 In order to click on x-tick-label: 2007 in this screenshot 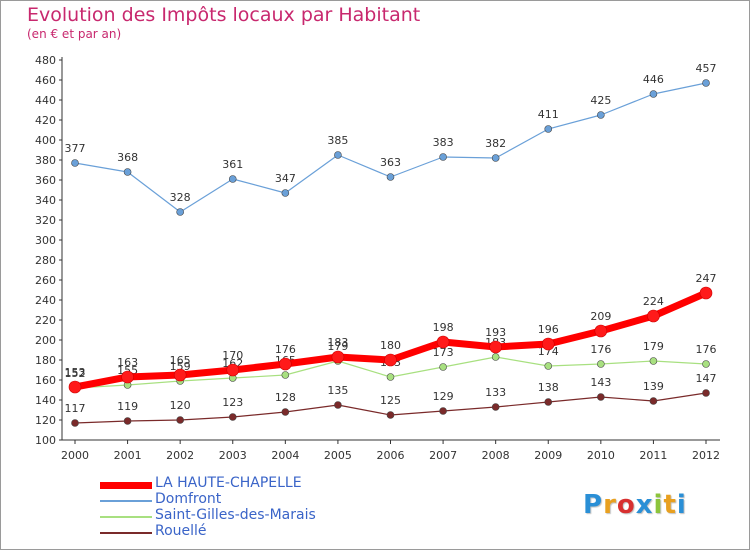, I will do `click(443, 455)`.